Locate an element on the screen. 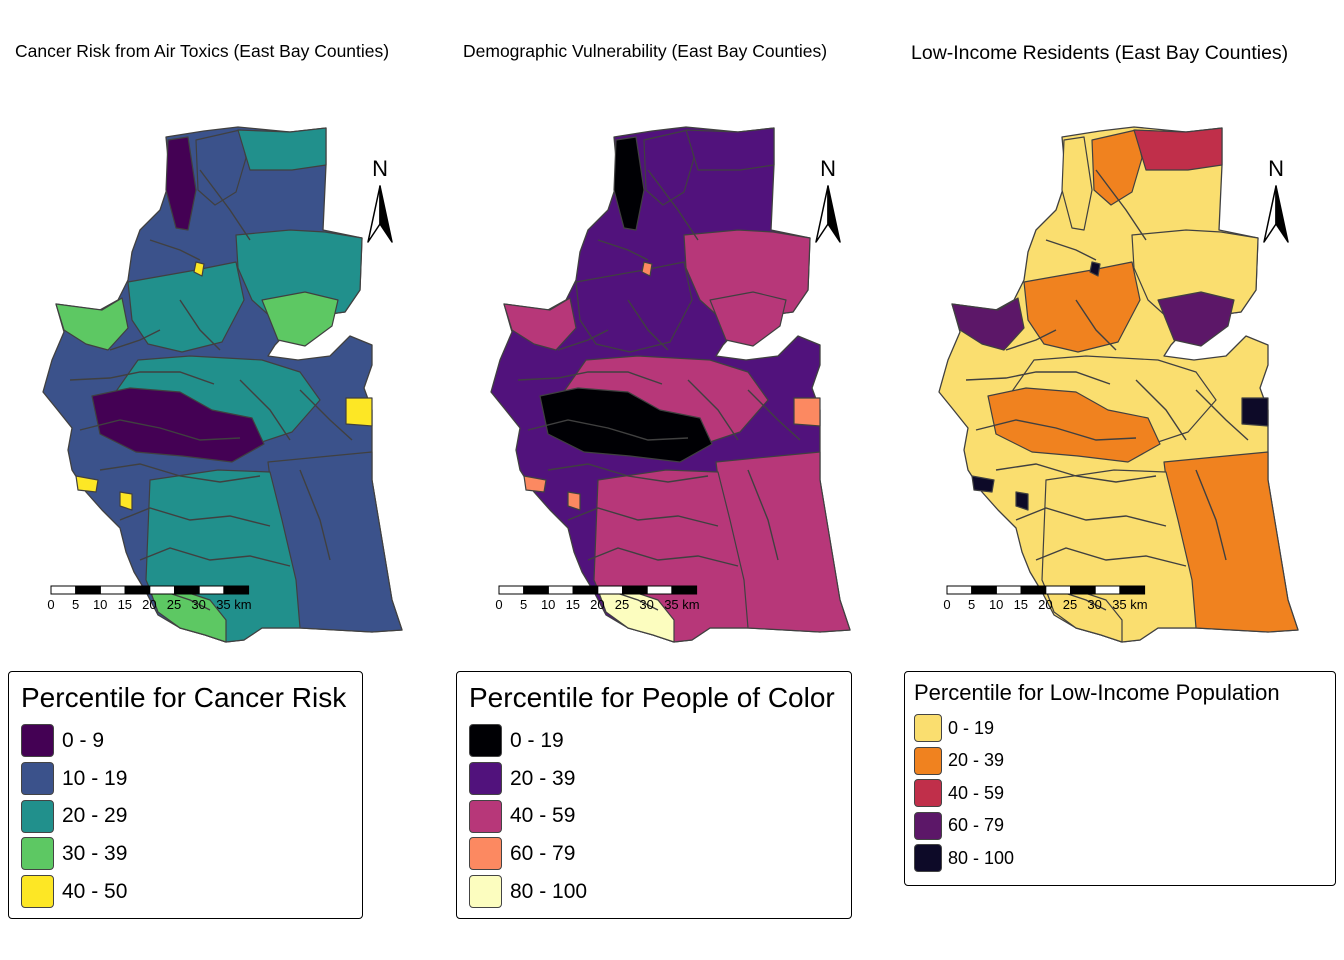  tract-region-west-arm is located at coordinates (540, 324).